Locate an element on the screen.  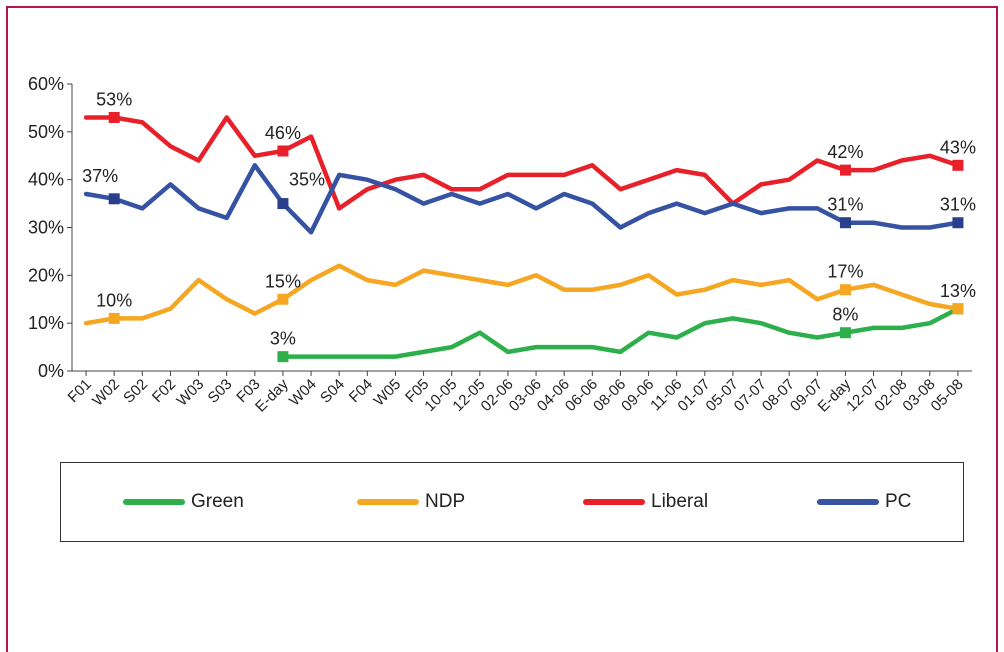
x-tick-label: W03 is located at coordinates (191, 393).